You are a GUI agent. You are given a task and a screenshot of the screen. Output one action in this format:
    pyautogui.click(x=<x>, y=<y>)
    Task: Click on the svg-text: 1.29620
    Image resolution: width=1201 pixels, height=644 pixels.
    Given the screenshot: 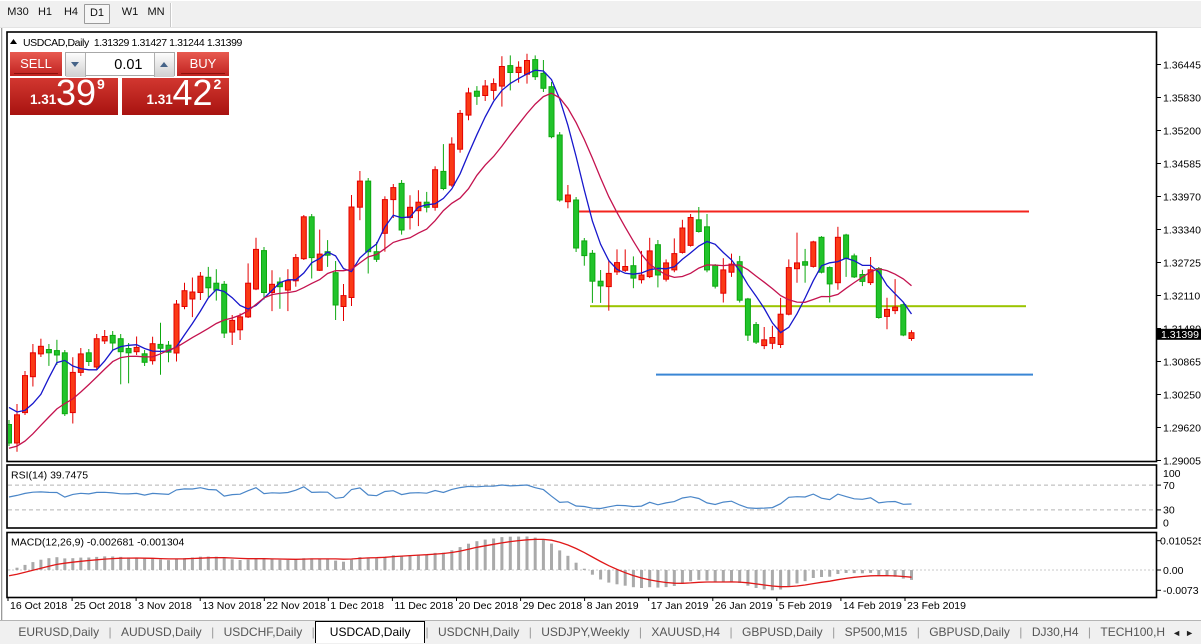 What is the action you would take?
    pyautogui.click(x=1182, y=428)
    